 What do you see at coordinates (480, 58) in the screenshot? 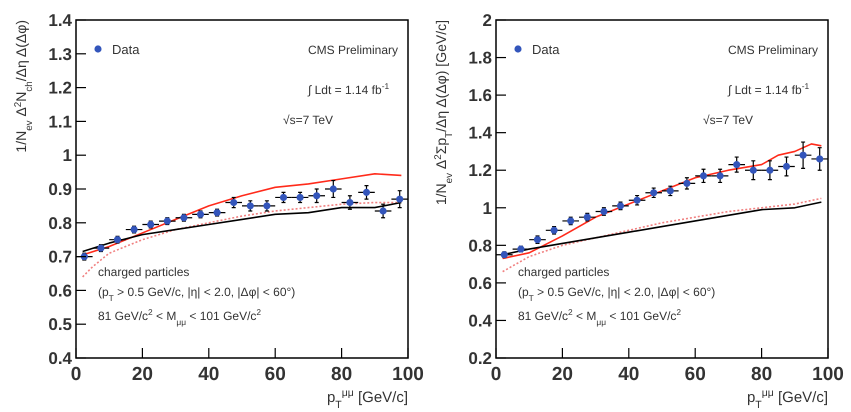
I see `y-tick-label: 1.8` at bounding box center [480, 58].